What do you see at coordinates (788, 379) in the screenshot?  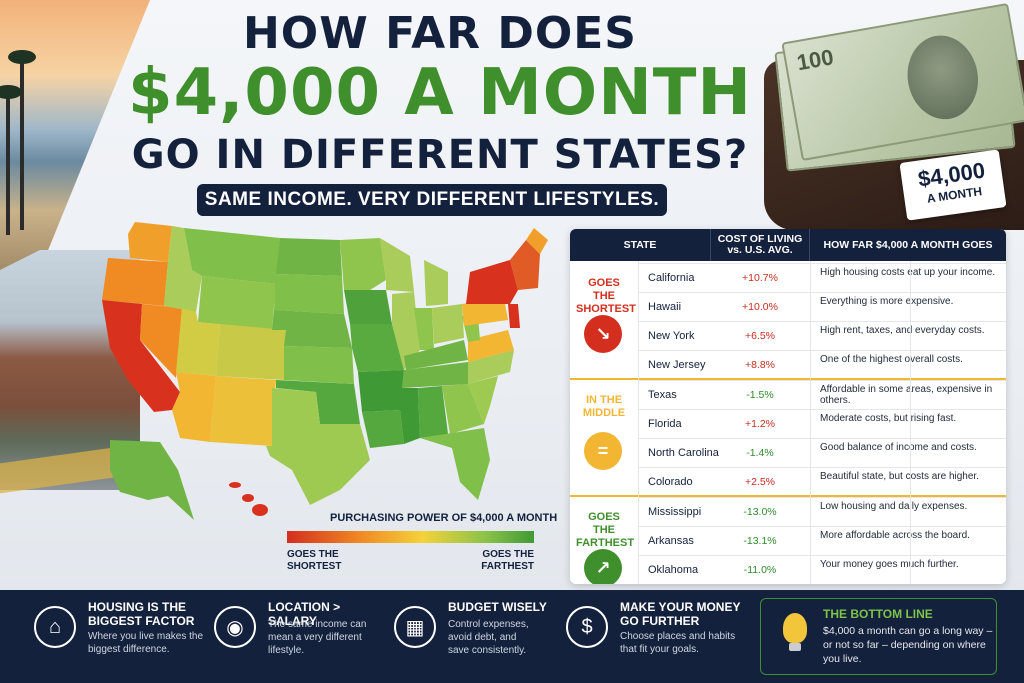 I see `group-divider` at bounding box center [788, 379].